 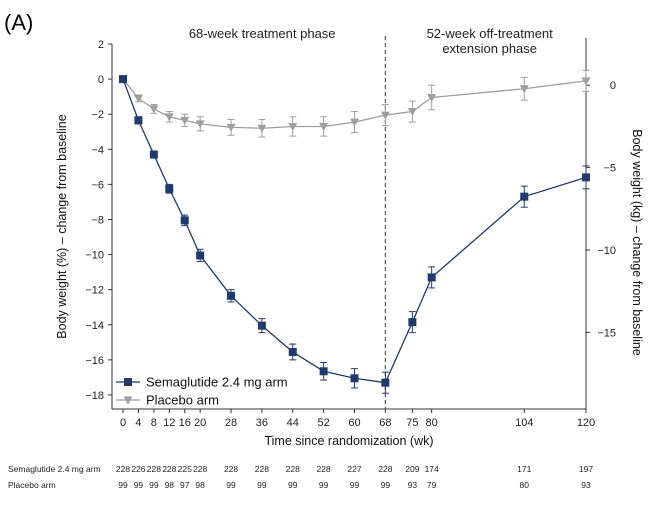 What do you see at coordinates (101, 45) in the screenshot?
I see `y-tick-label: 2` at bounding box center [101, 45].